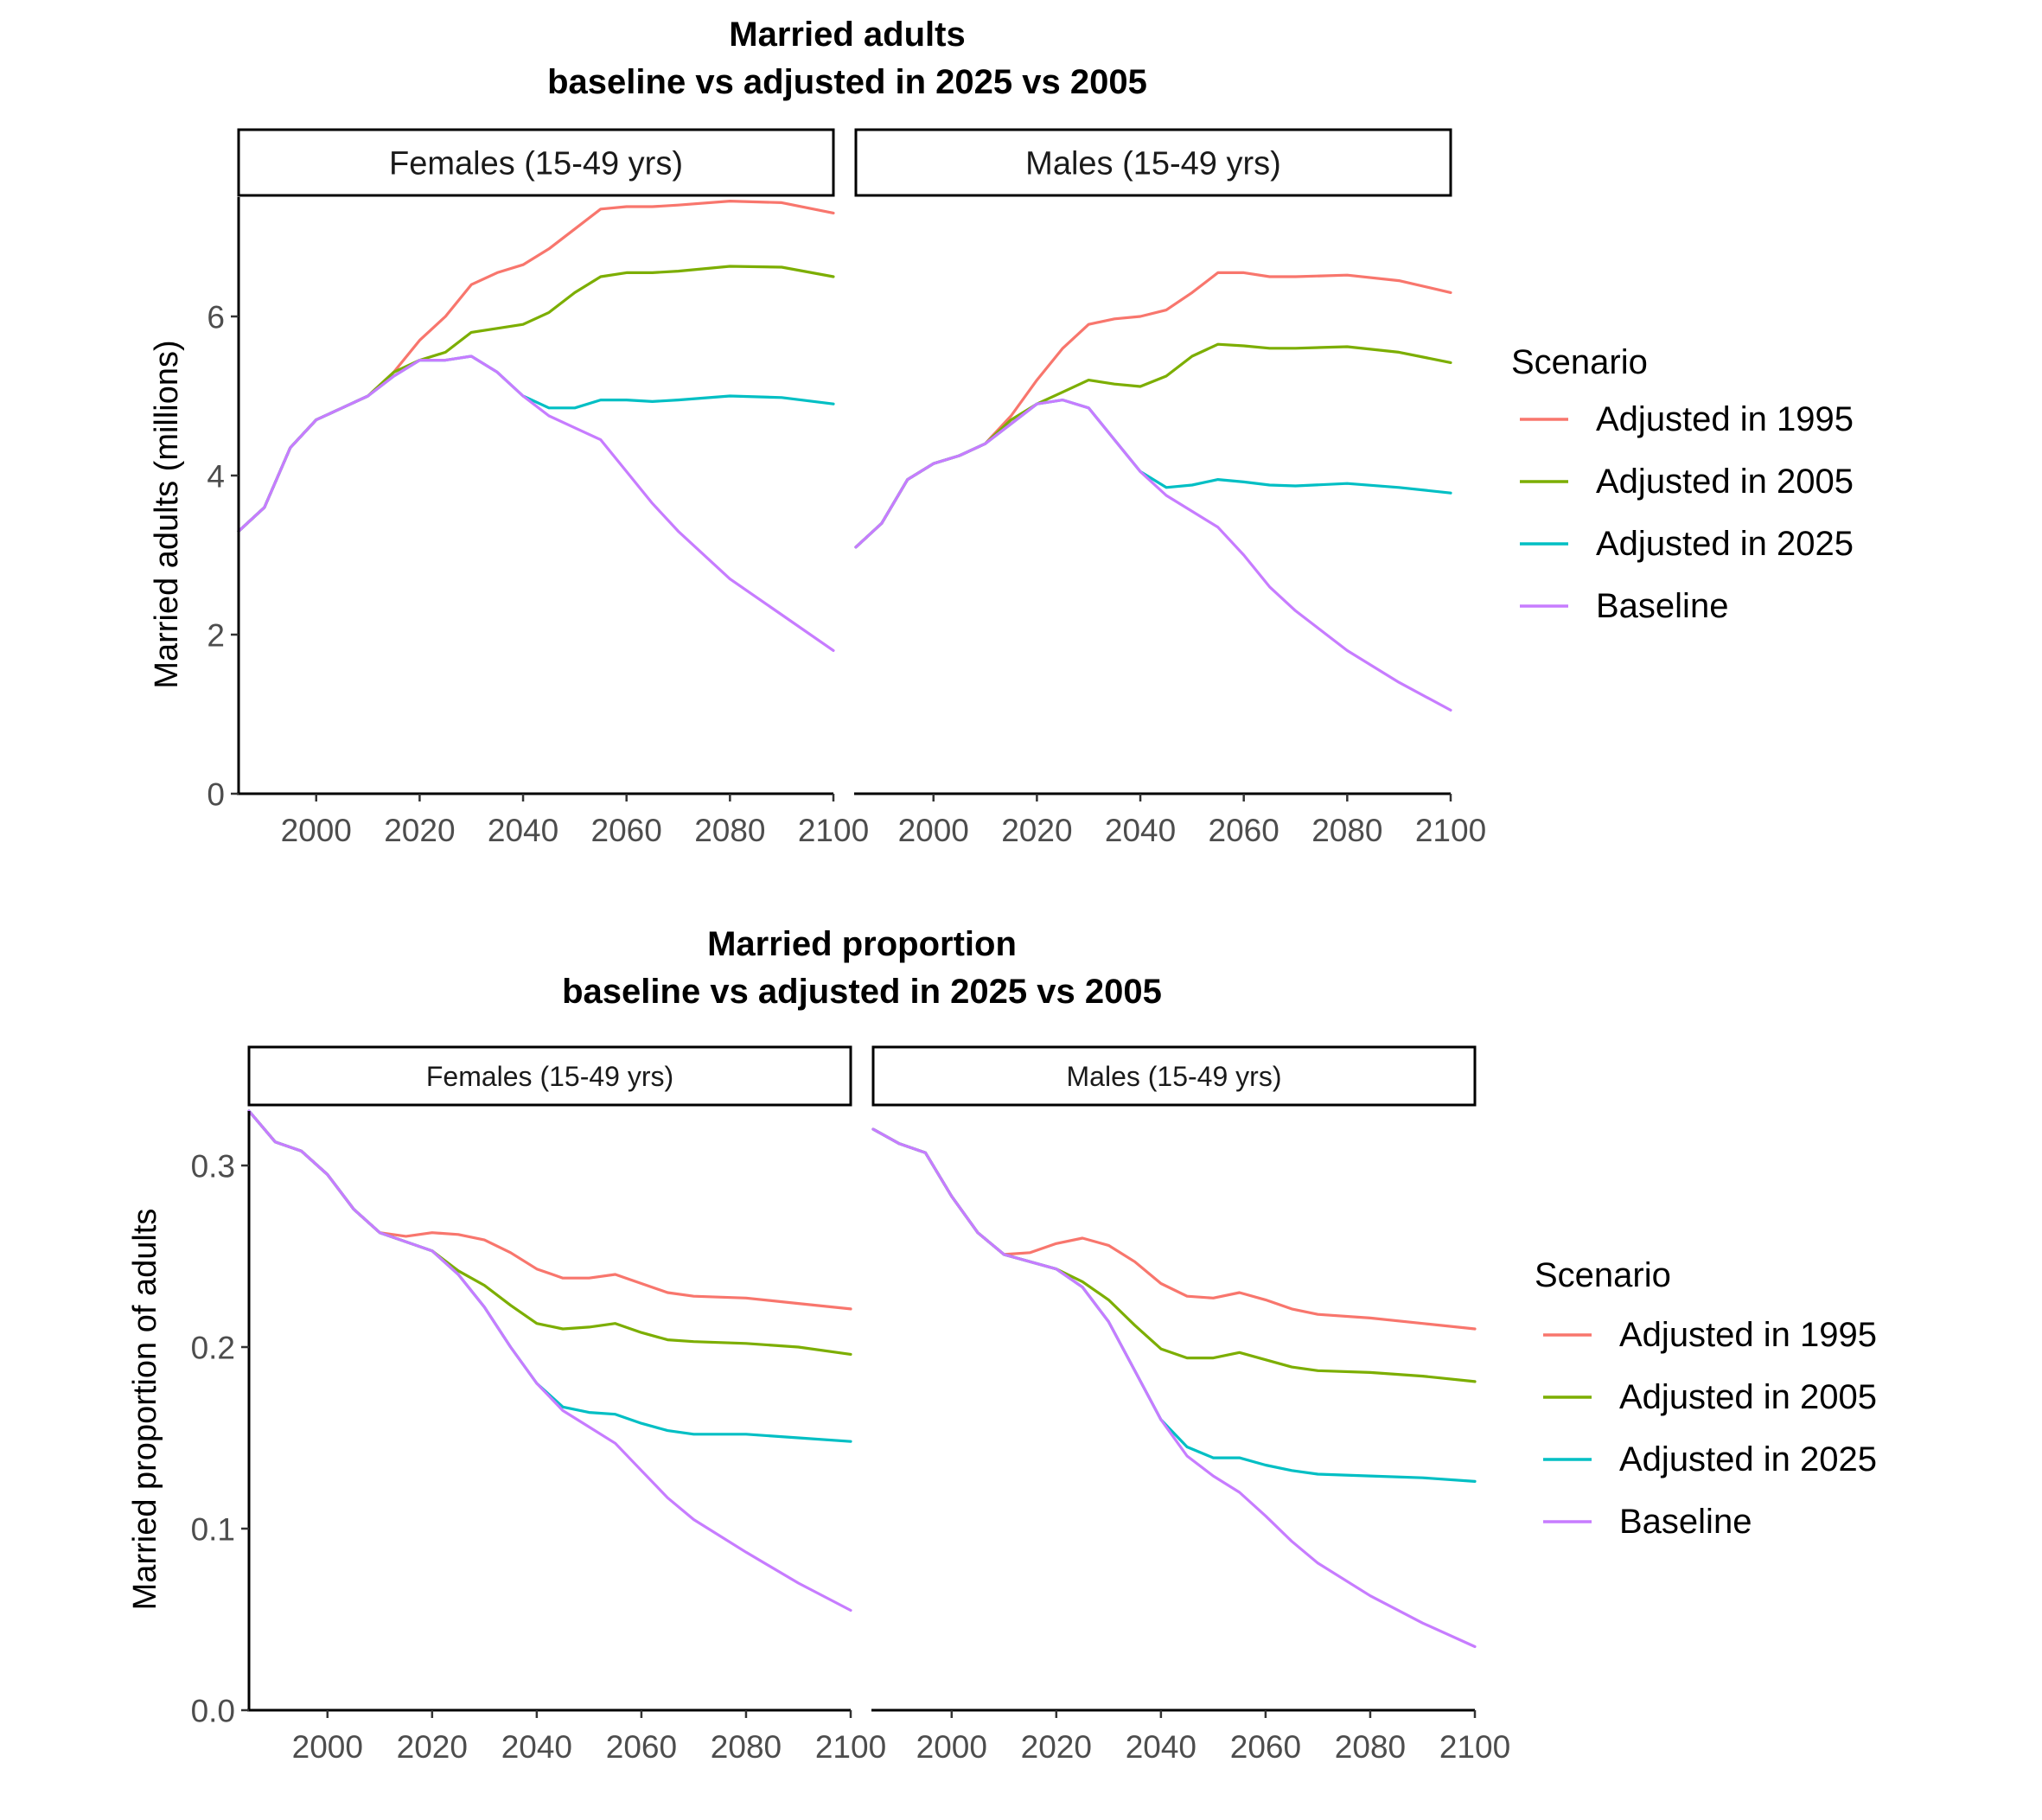  I want to click on chart-title: Married adults, so click(847, 35).